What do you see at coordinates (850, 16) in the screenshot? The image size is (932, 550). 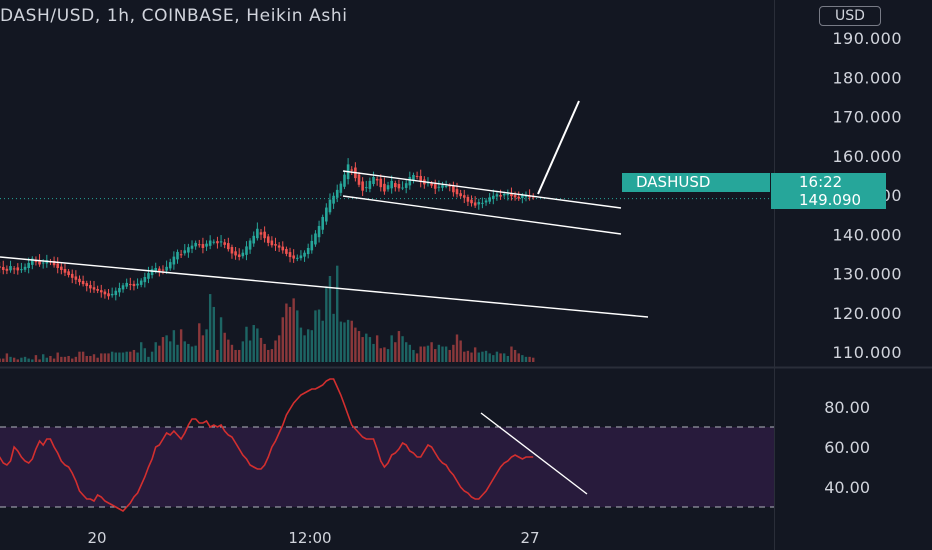 I see `currency-button: USD` at bounding box center [850, 16].